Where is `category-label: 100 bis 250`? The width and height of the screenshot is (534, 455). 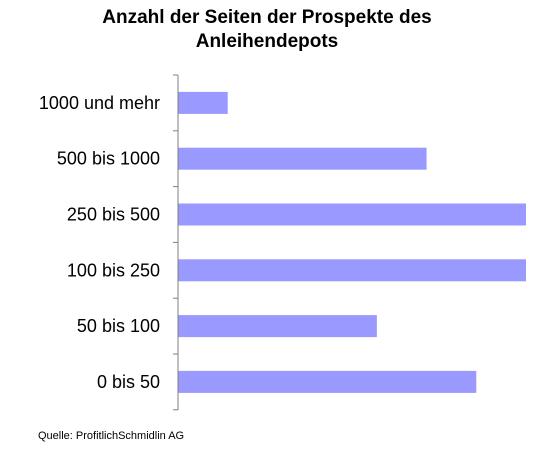
category-label: 100 bis 250 is located at coordinates (113, 270).